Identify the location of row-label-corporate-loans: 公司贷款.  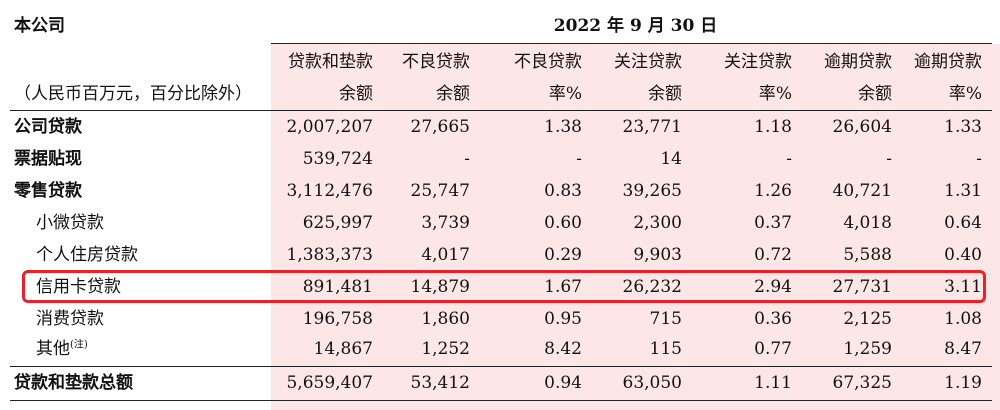
(48, 127).